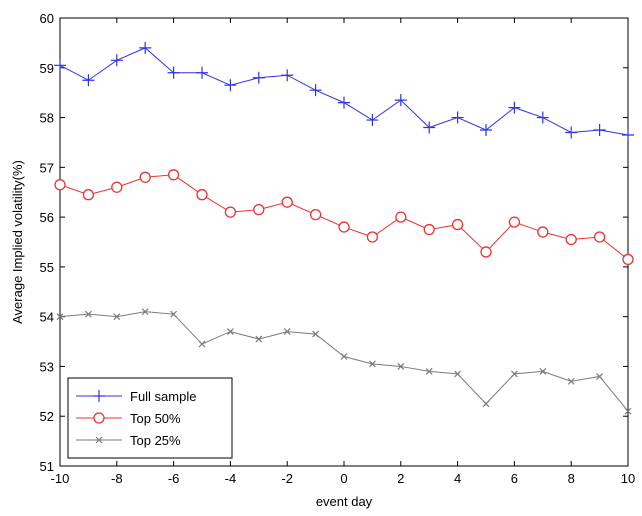 This screenshot has height=516, width=642. I want to click on x-tick-label: 8, so click(571, 478).